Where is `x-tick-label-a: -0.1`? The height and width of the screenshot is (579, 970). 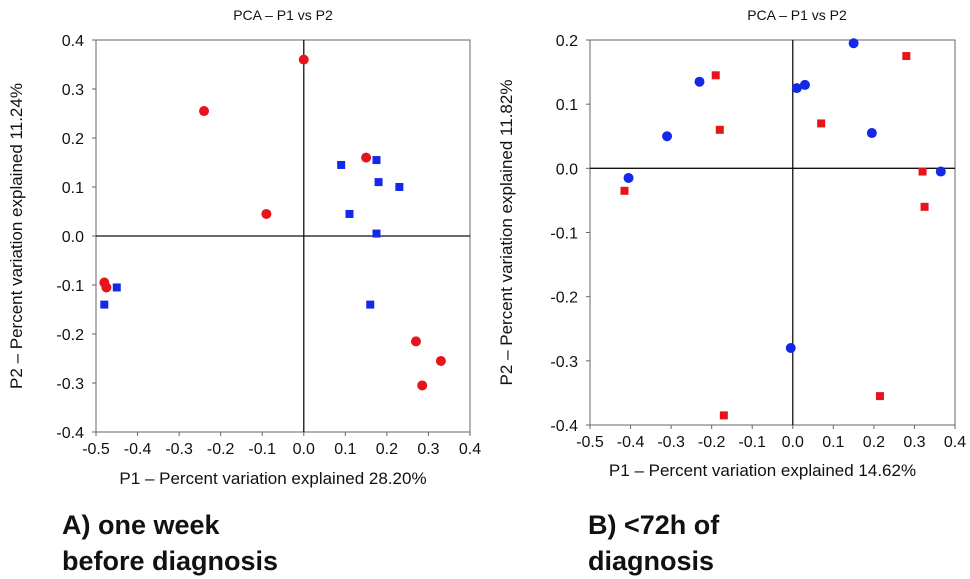 x-tick-label-a: -0.1 is located at coordinates (262, 449).